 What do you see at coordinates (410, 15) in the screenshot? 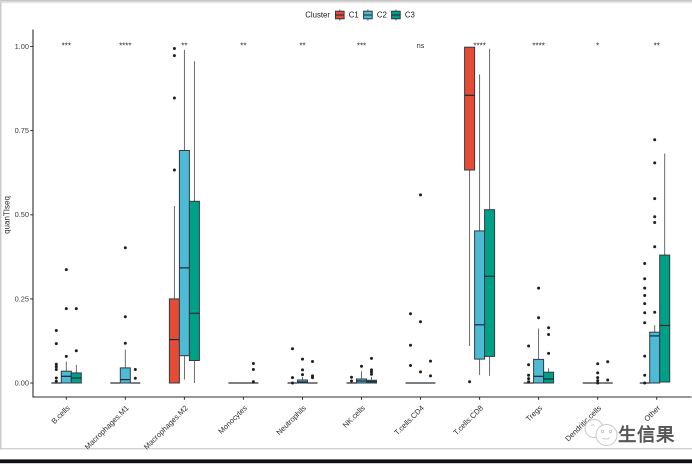
I see `svg-text: C3` at bounding box center [410, 15].